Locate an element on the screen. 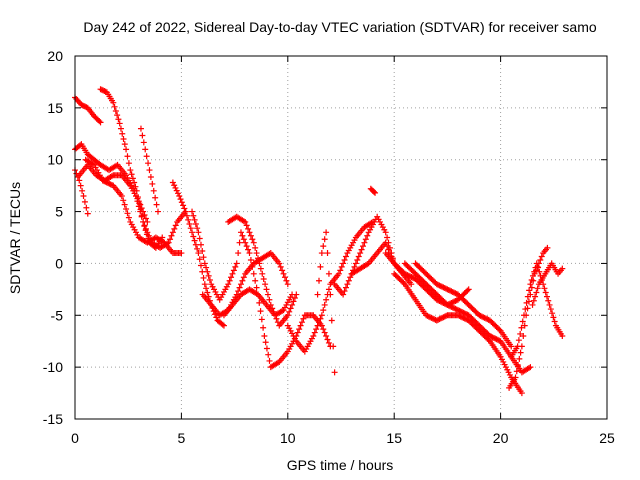 The image size is (640, 480). y-tick-label: 0 is located at coordinates (59, 263).